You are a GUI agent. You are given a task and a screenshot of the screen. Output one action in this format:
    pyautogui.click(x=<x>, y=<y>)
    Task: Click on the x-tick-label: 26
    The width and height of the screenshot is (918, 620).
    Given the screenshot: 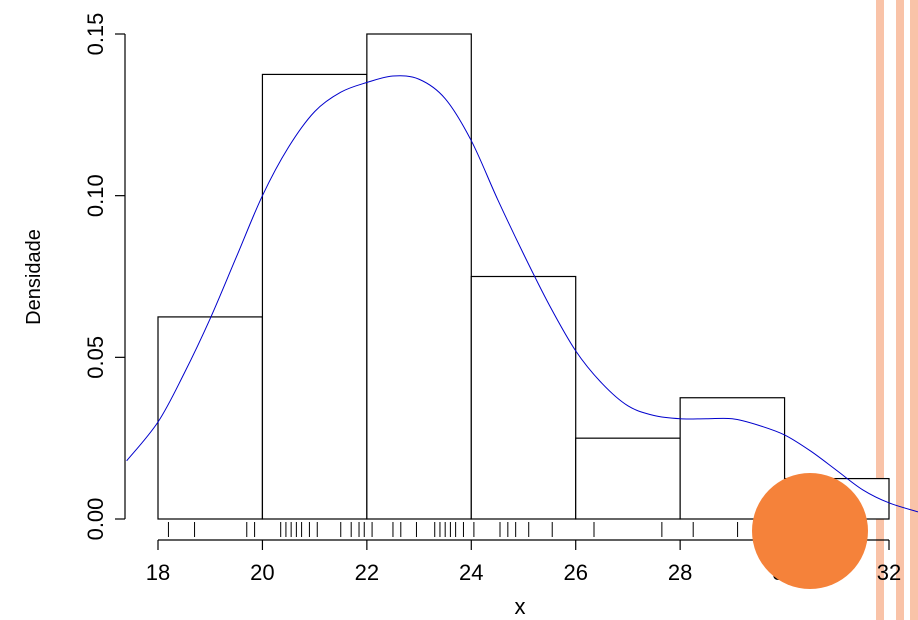 What is the action you would take?
    pyautogui.click(x=575, y=572)
    